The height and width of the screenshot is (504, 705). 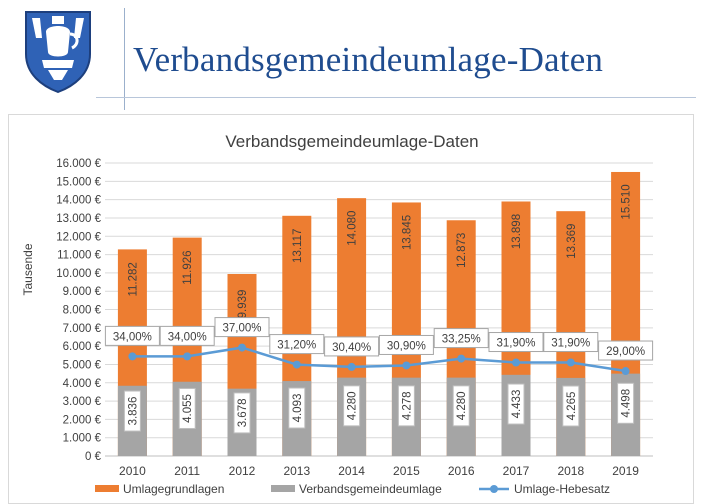 I want to click on data-label-verbandsgemeindeumlage: 3.678, so click(x=243, y=413).